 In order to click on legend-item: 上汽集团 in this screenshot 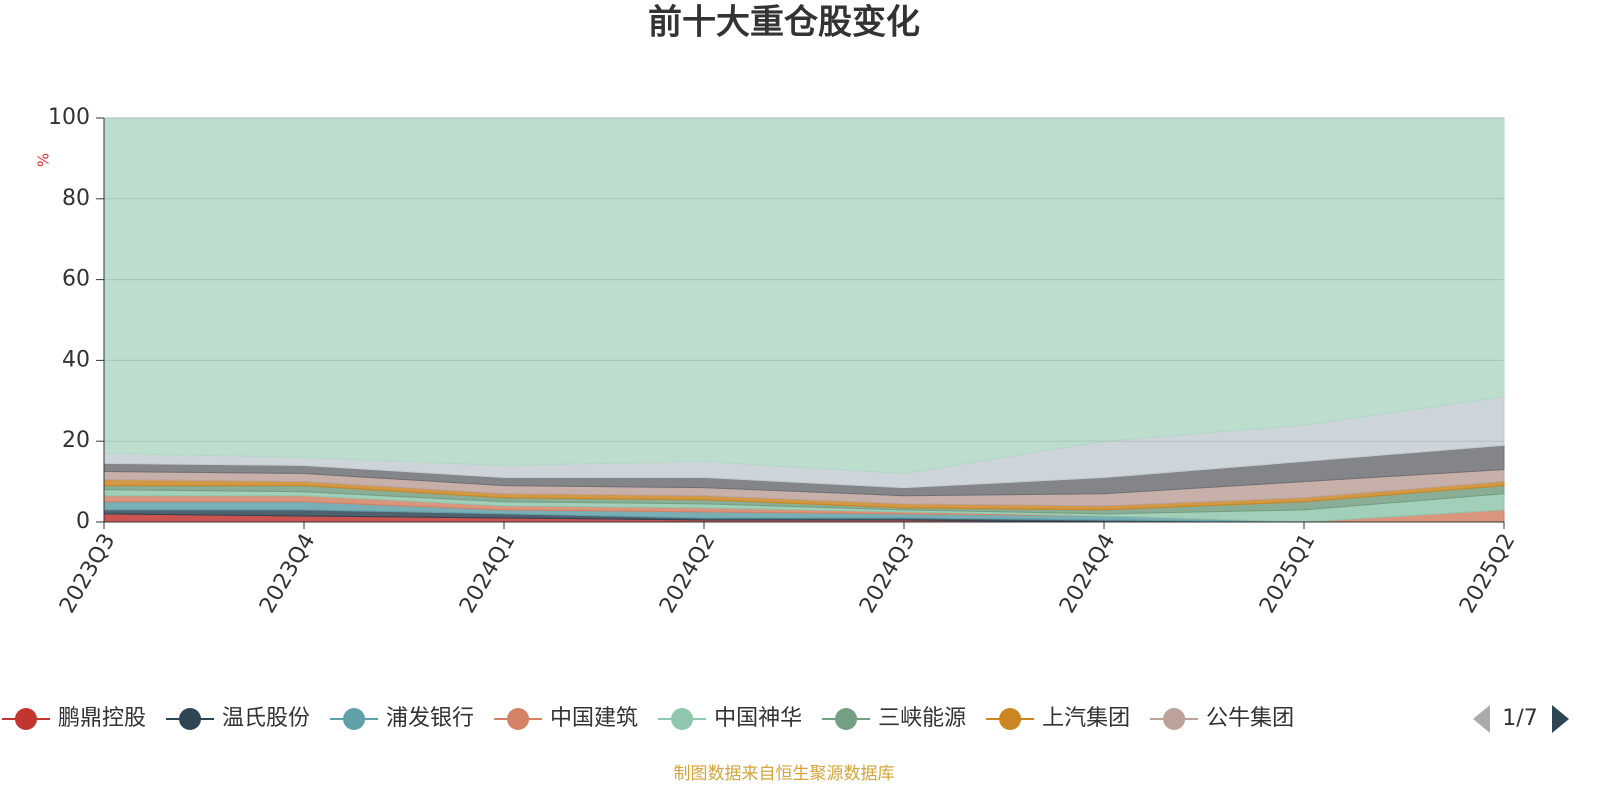, I will do `click(1058, 718)`.